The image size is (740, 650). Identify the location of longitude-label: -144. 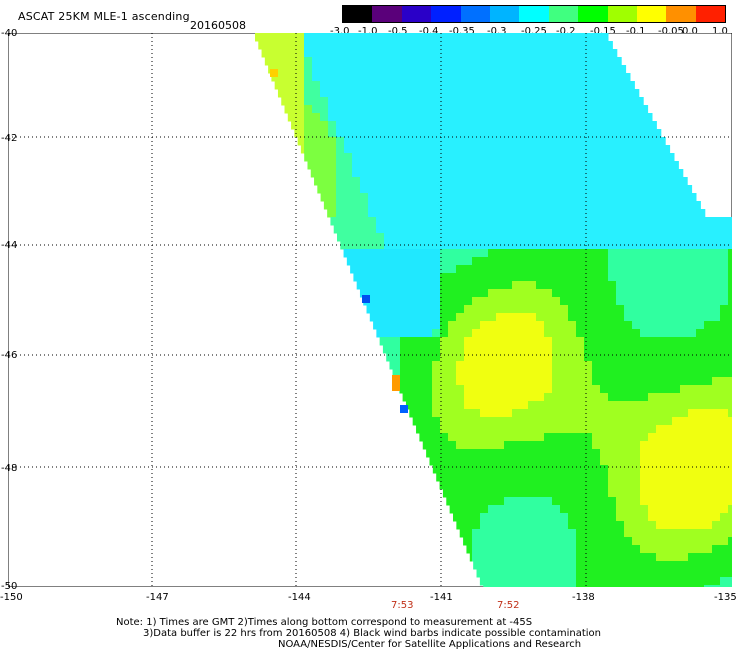
(299, 597).